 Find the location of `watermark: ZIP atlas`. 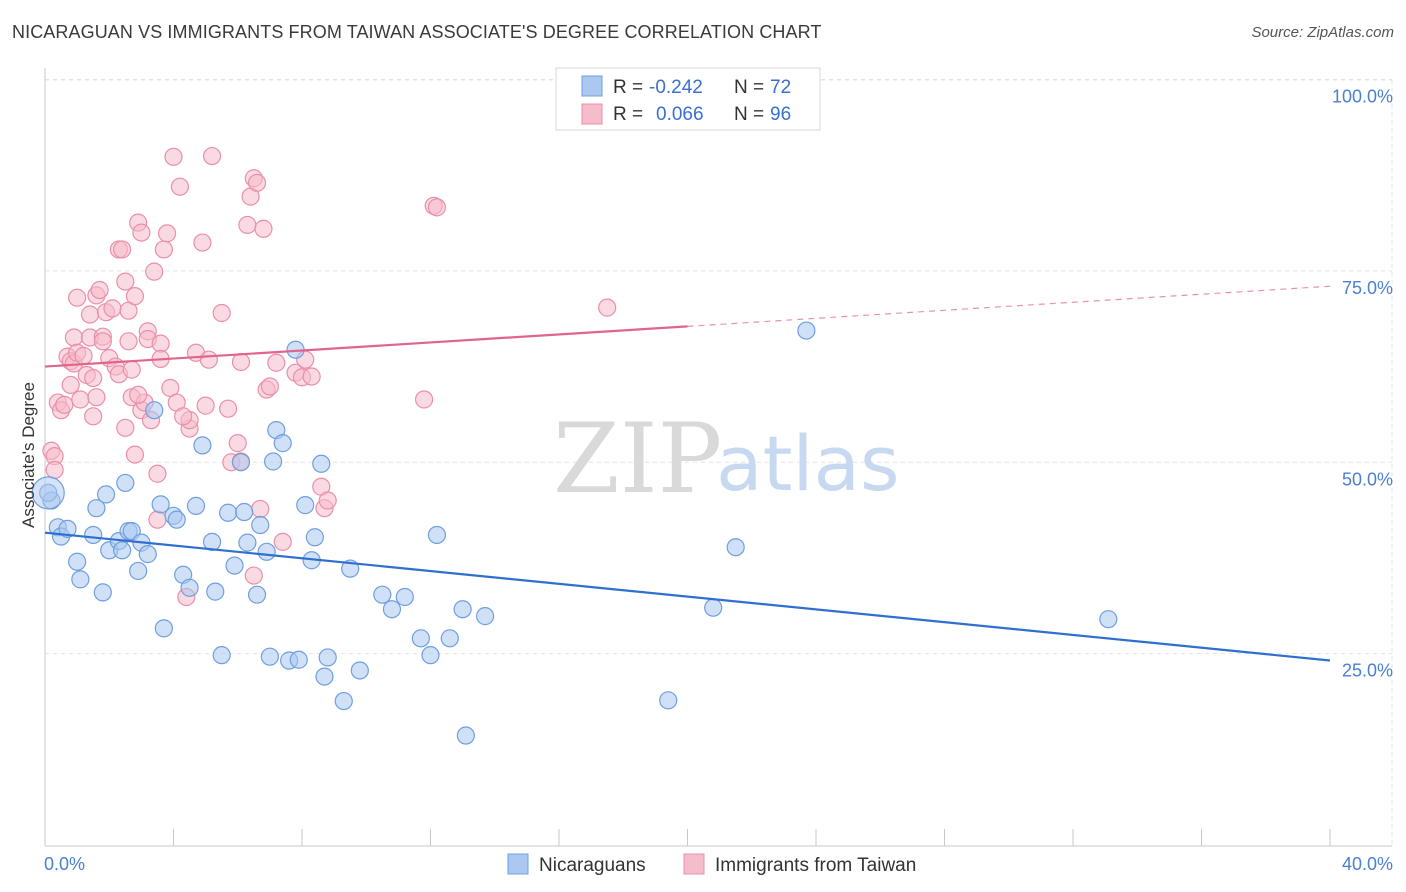

watermark: ZIP atlas is located at coordinates (726, 459).